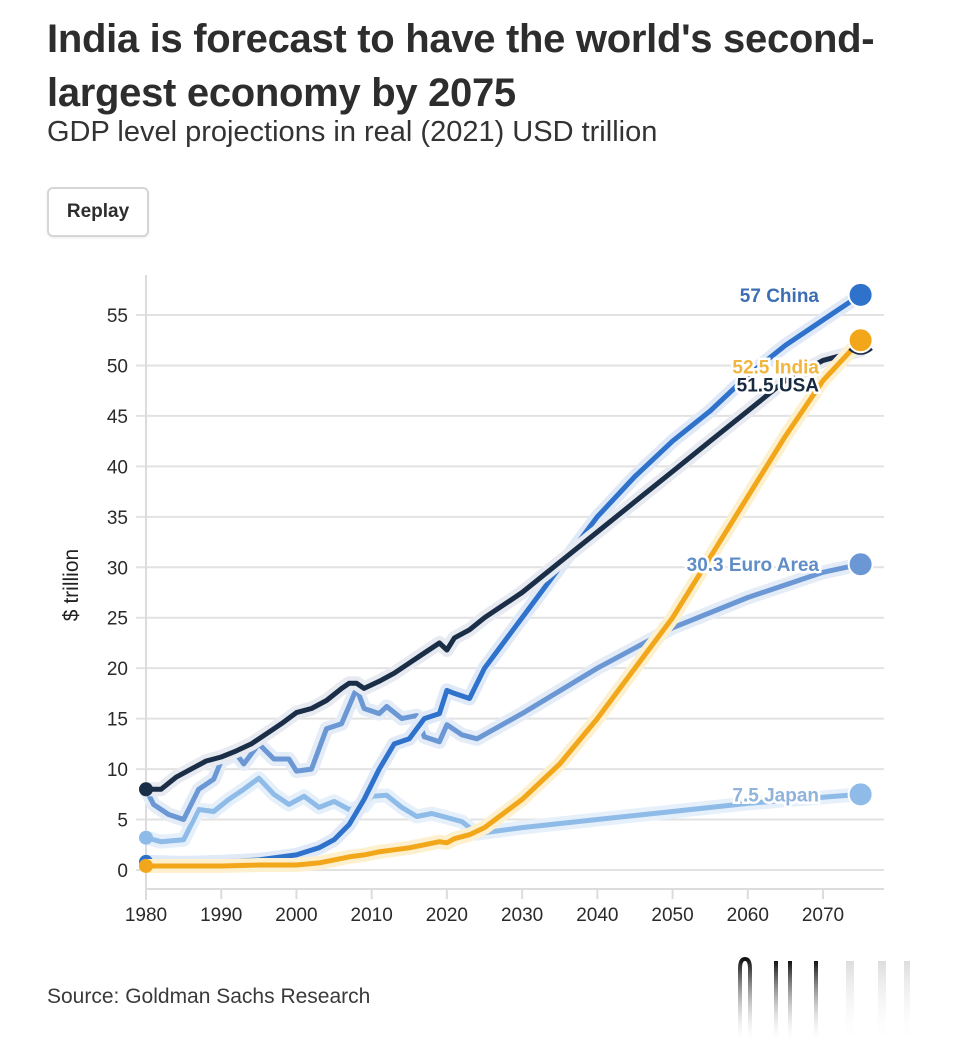 This screenshot has width=960, height=1047. What do you see at coordinates (597, 915) in the screenshot?
I see `x-tick-label: 2040` at bounding box center [597, 915].